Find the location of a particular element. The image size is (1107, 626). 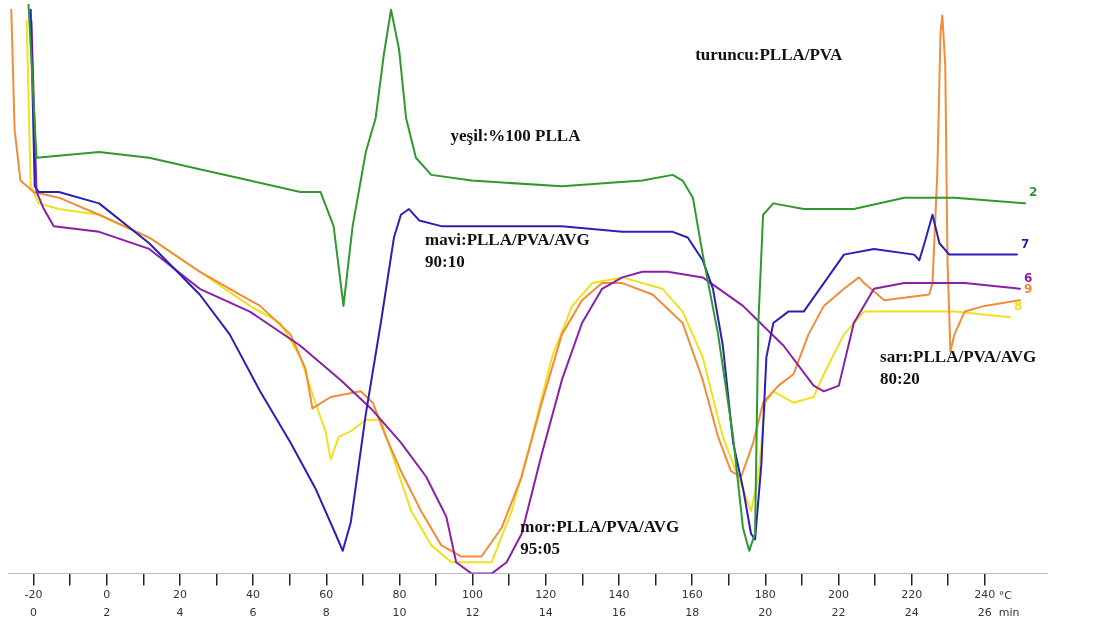

x2-tick-label: 140 is located at coordinates (619, 595).